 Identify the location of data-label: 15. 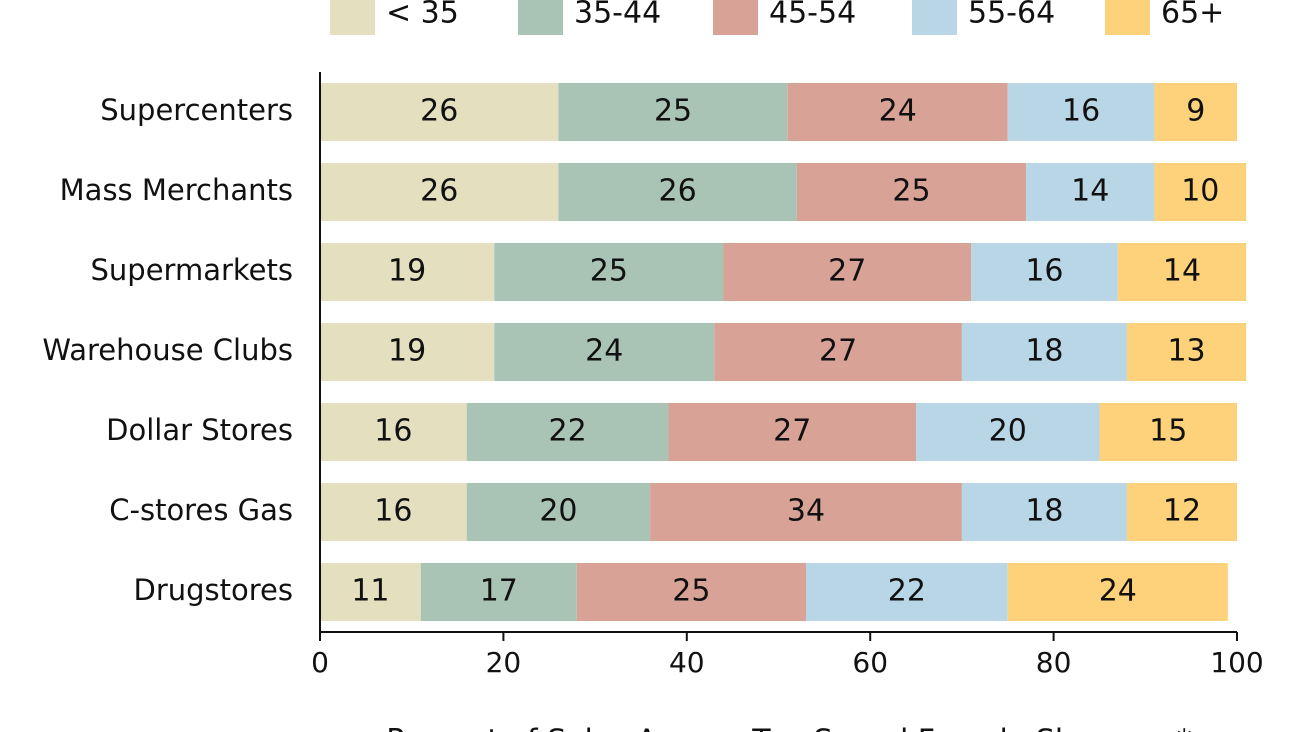
(1168, 431).